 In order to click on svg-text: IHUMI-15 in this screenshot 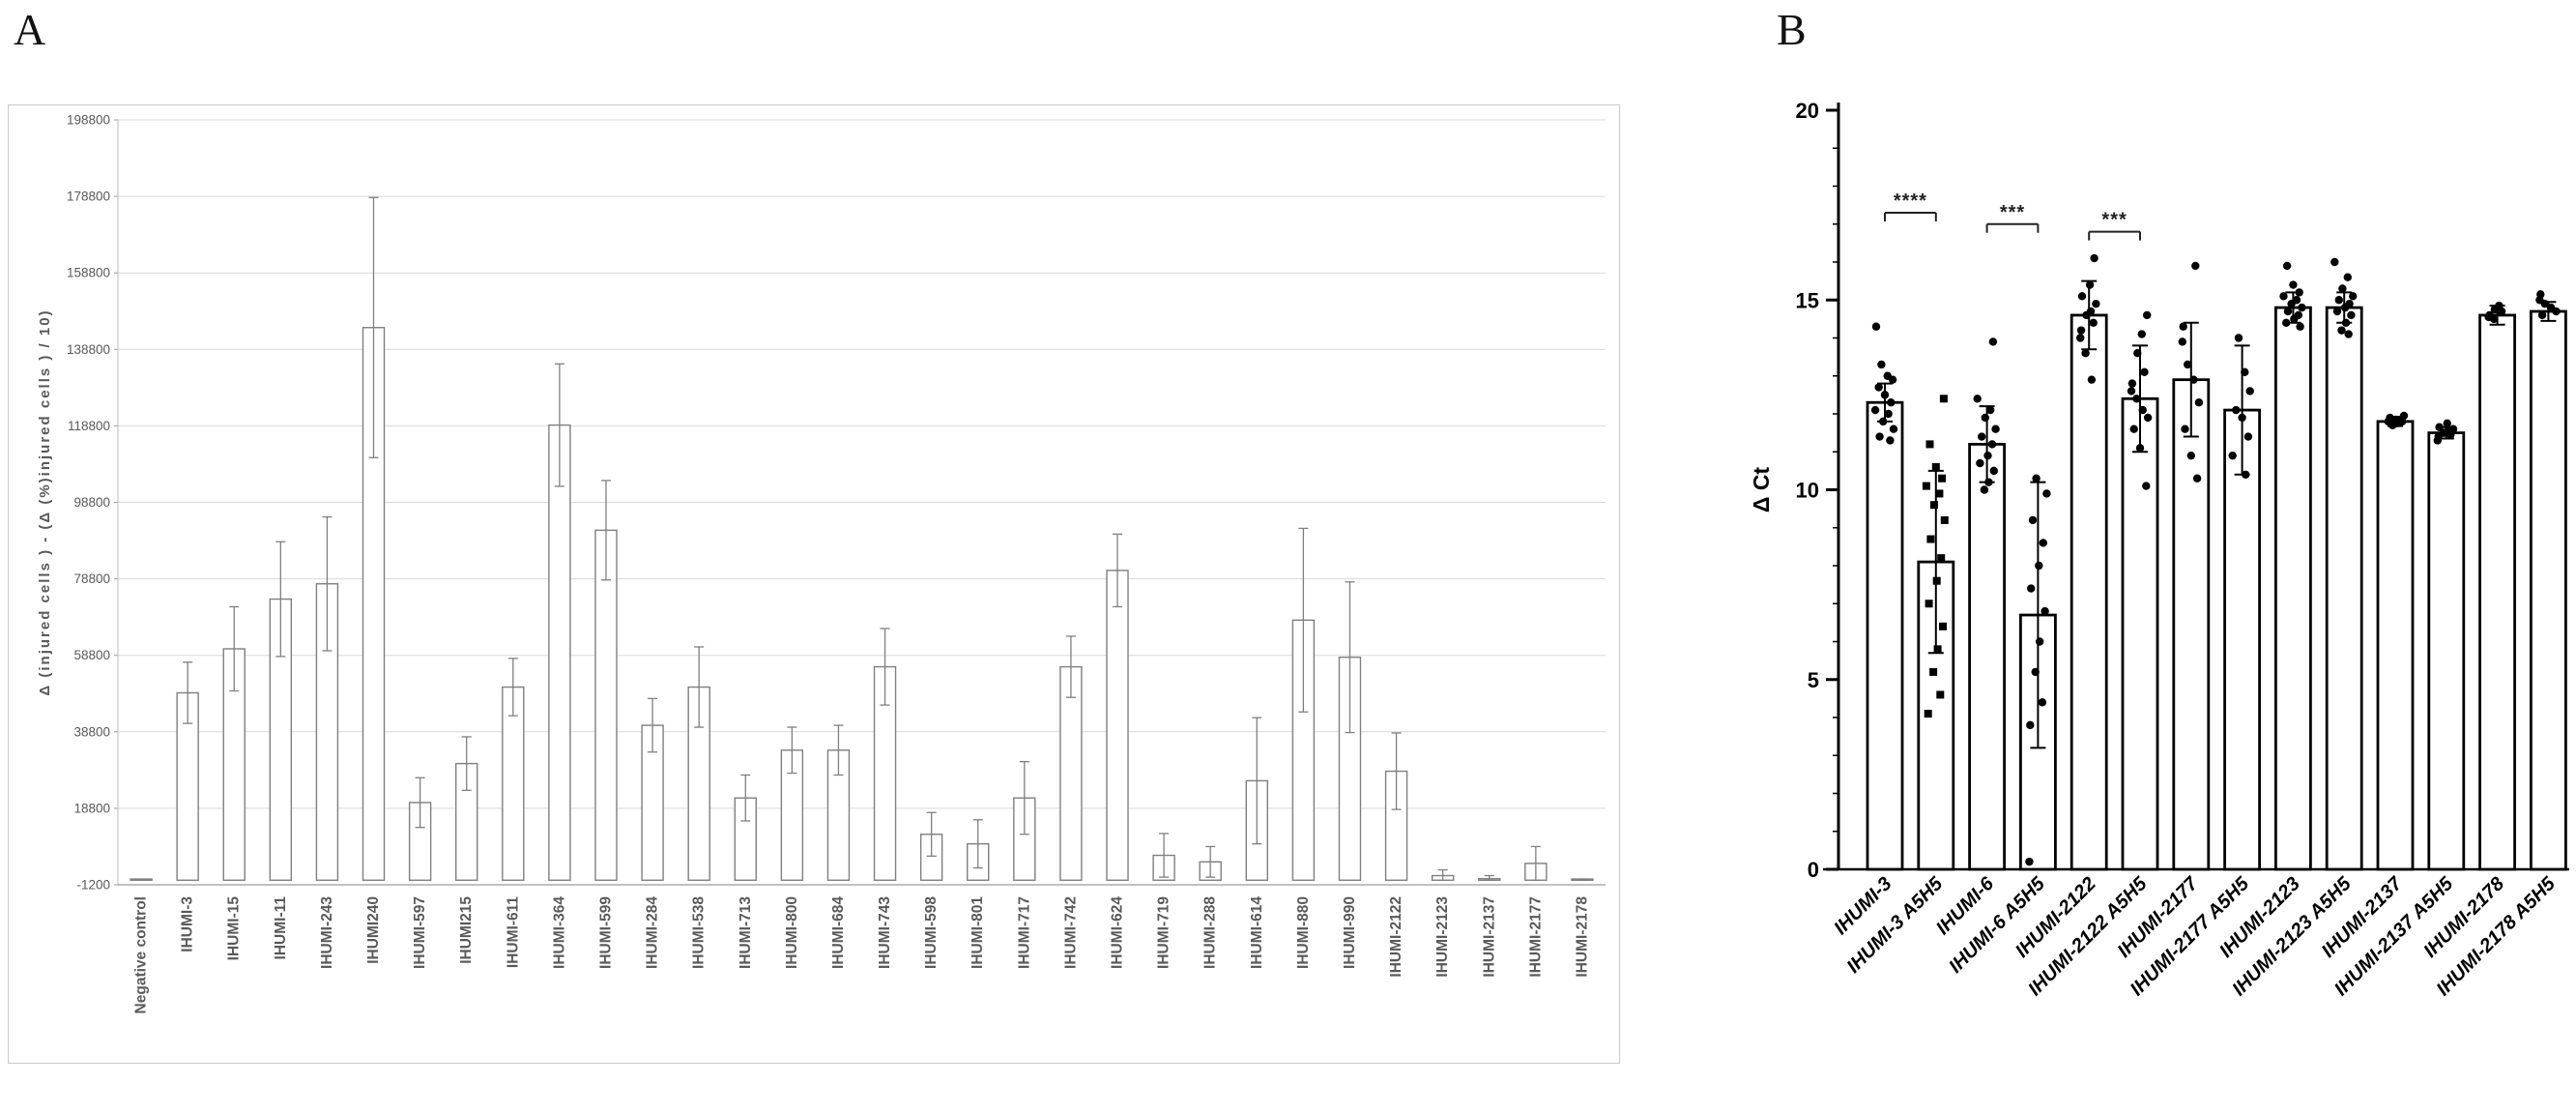, I will do `click(234, 928)`.